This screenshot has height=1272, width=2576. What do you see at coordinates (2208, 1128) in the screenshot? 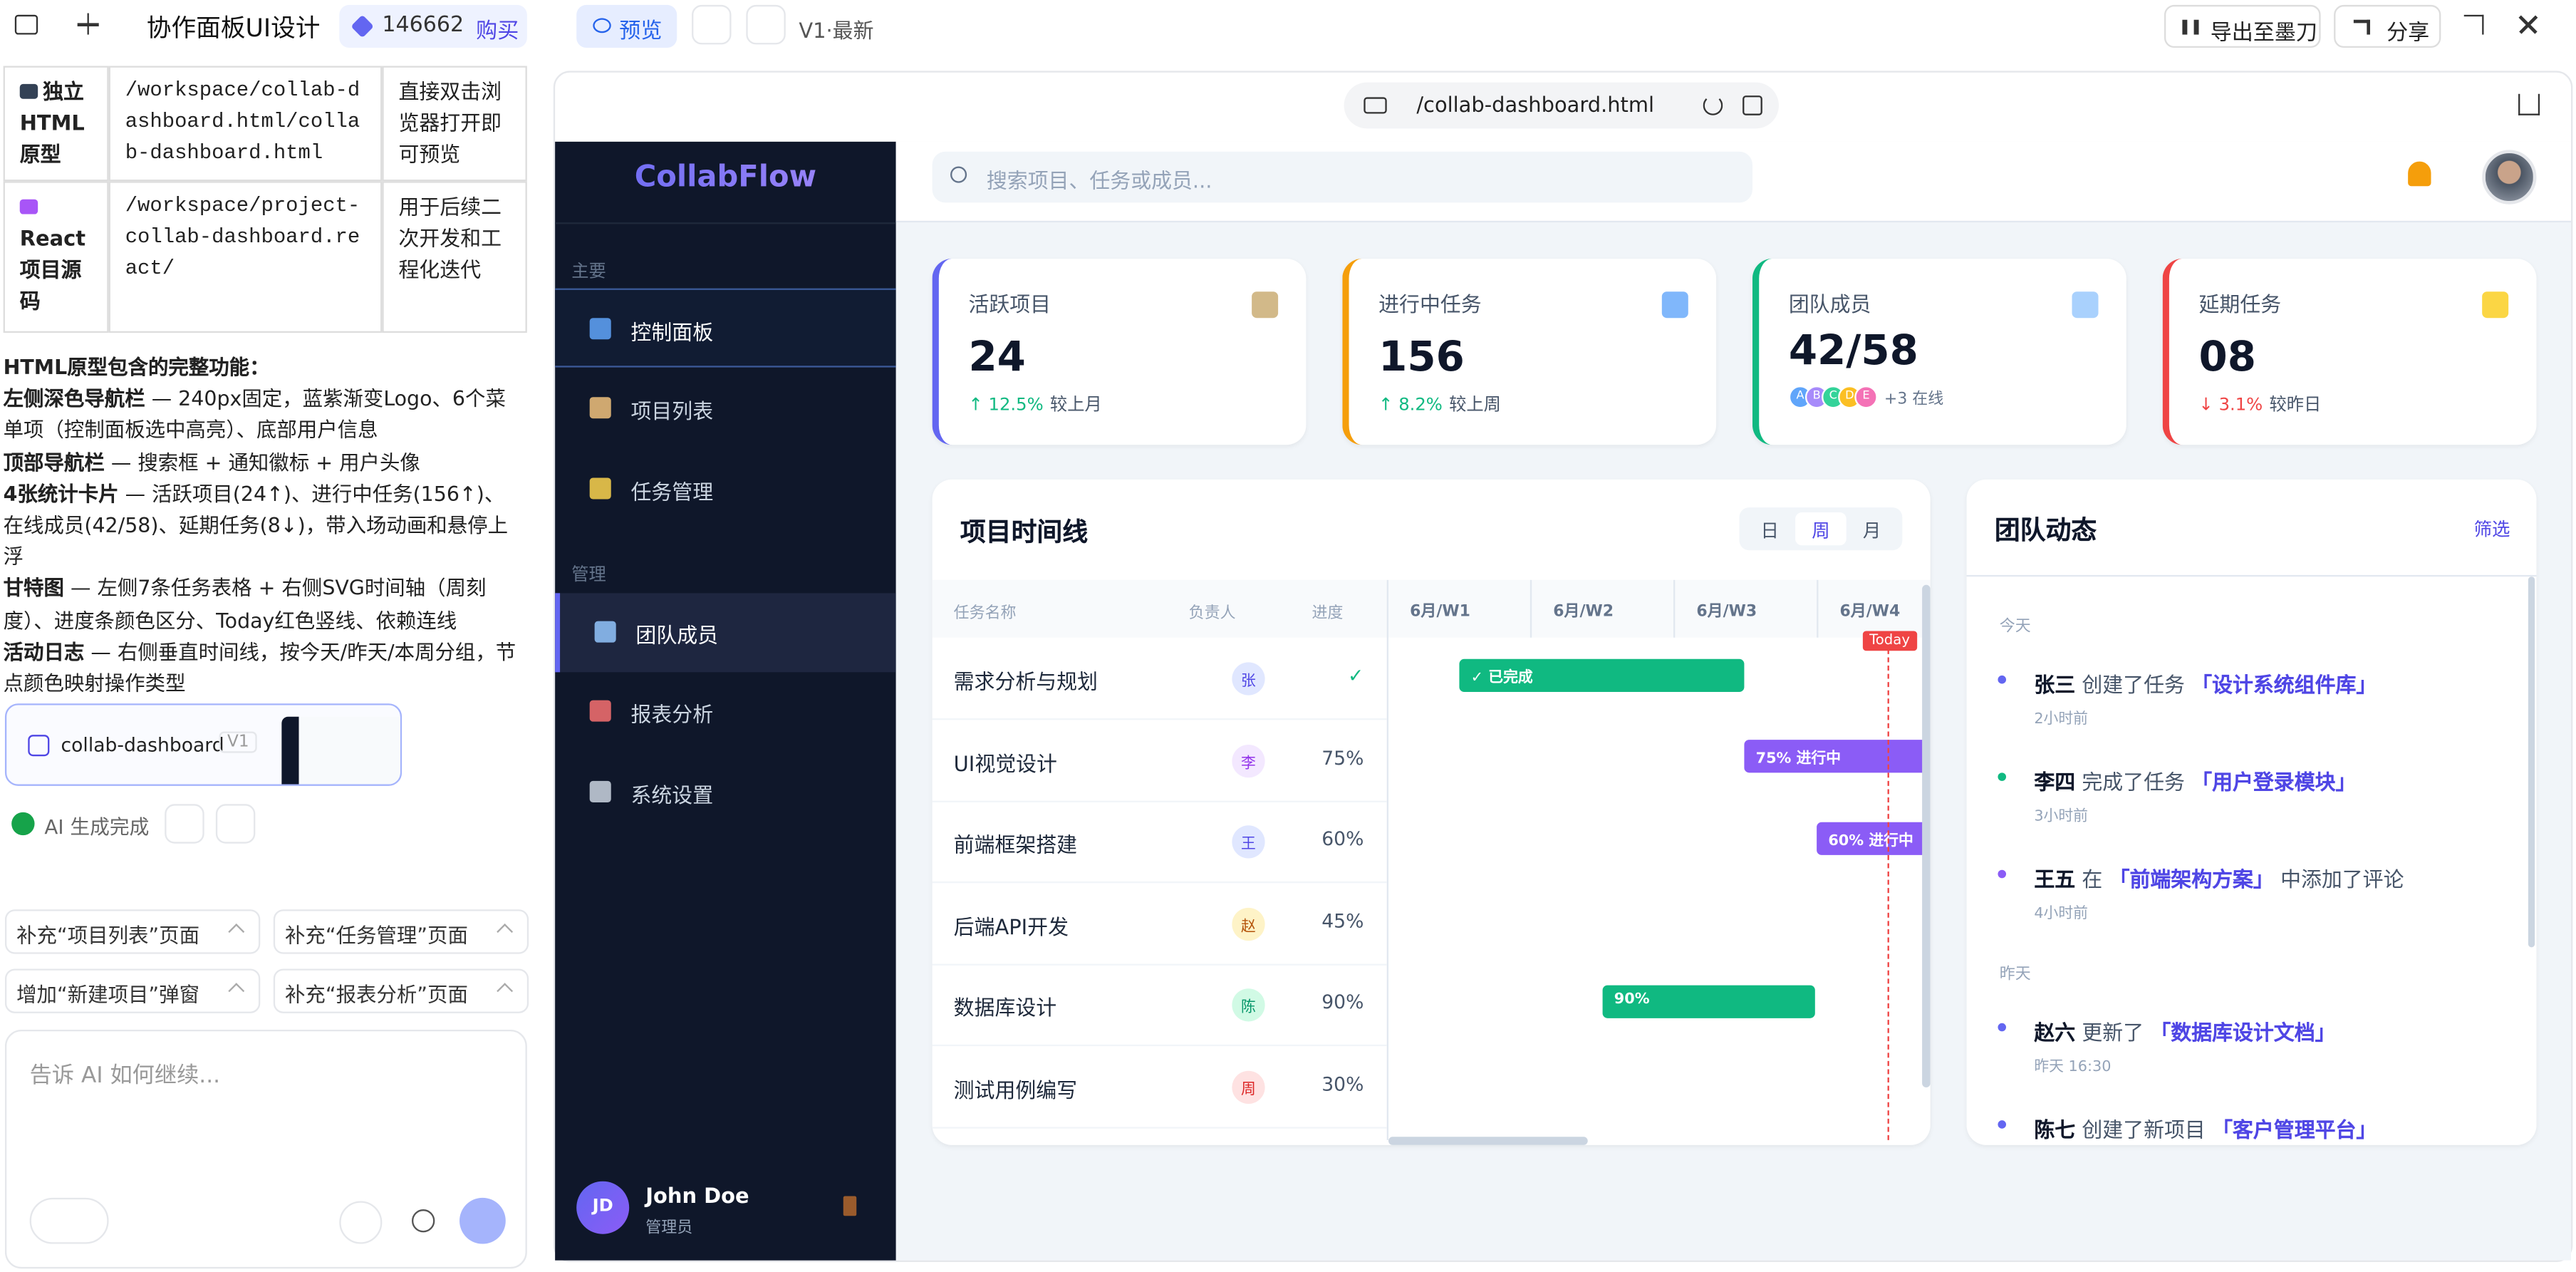
I see `activity-line: 陈七 创建了新项目 「客户管理平台」` at bounding box center [2208, 1128].